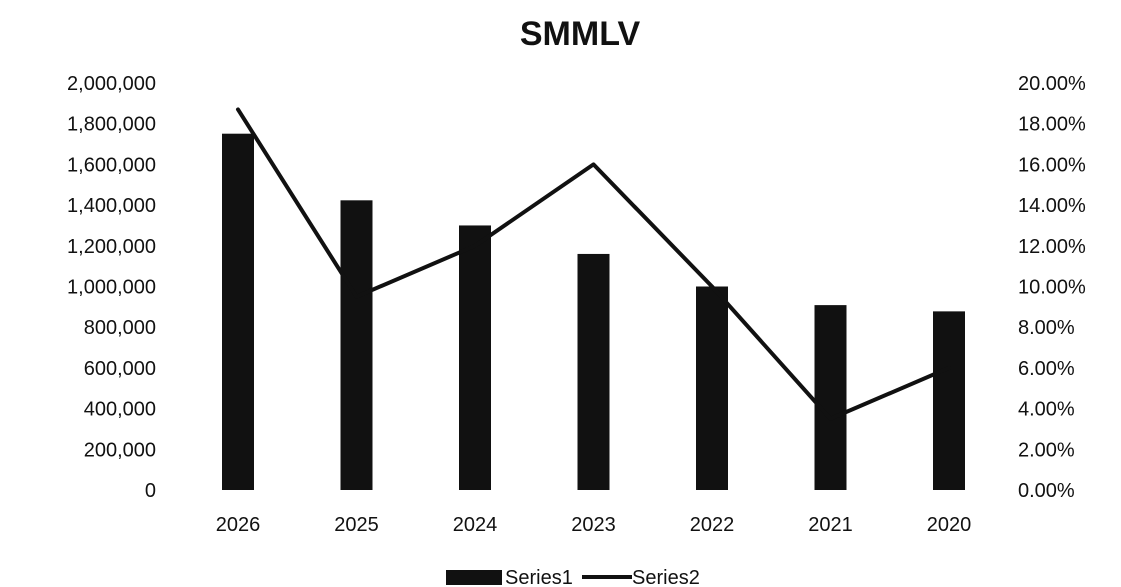  I want to click on x-tick-label: 2024, so click(475, 525).